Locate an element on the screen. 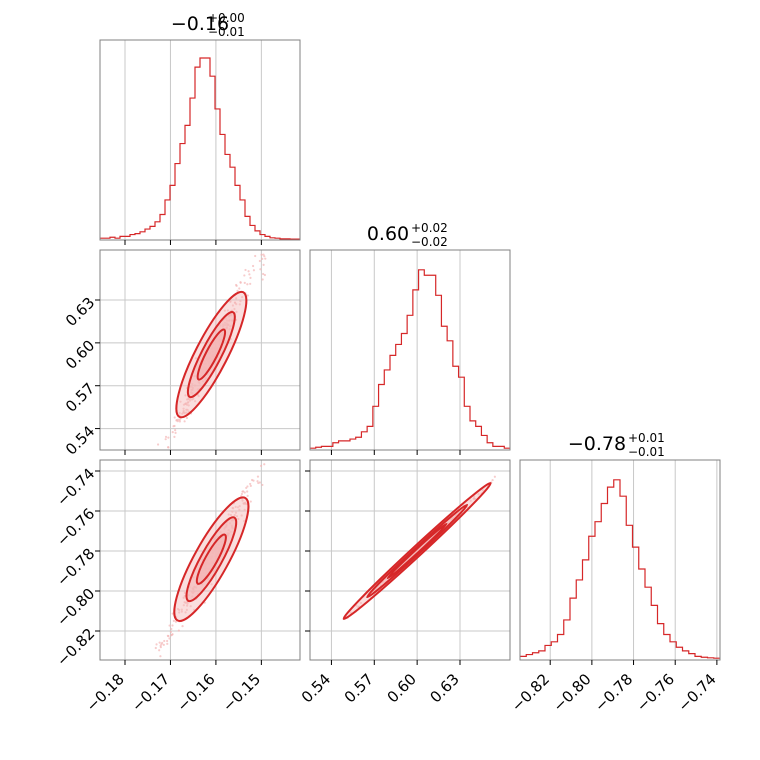 The image size is (760, 760). title-param-2: −0.78 is located at coordinates (597, 444).